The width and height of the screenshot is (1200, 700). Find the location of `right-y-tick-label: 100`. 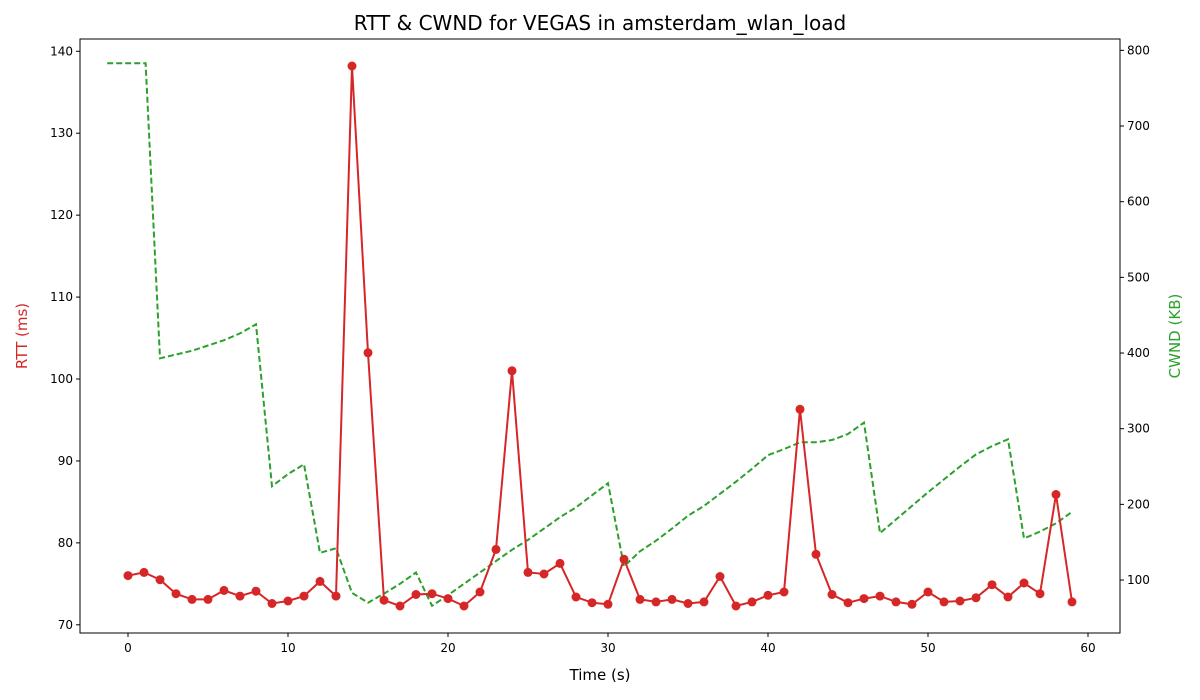

right-y-tick-label: 100 is located at coordinates (1138, 580).